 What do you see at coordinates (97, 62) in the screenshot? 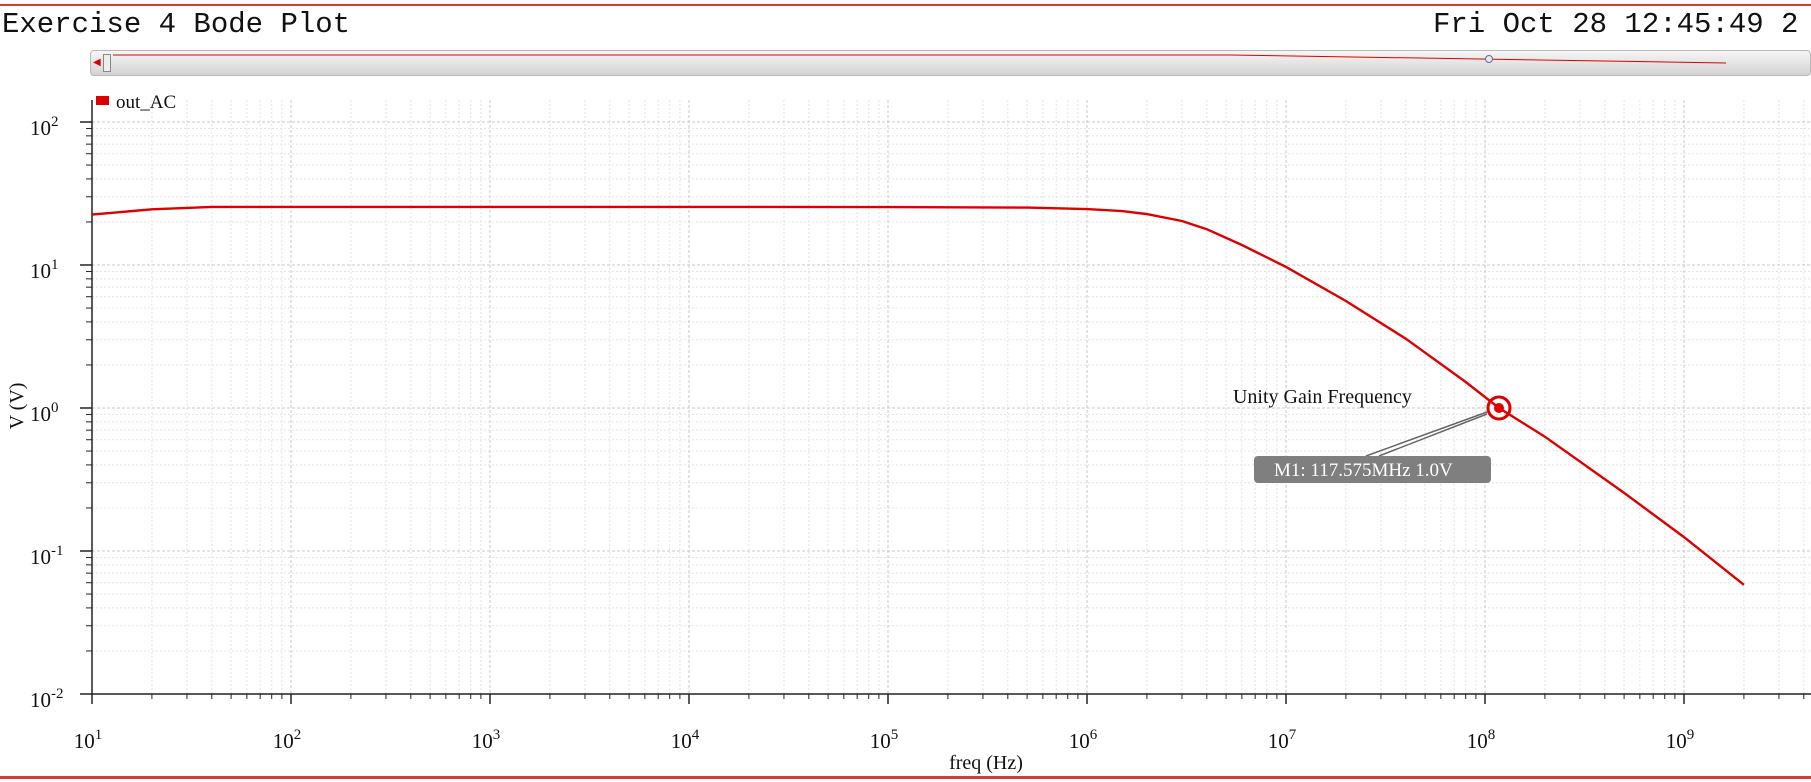
I see `scroll-left-arrow-icon: ◀` at bounding box center [97, 62].